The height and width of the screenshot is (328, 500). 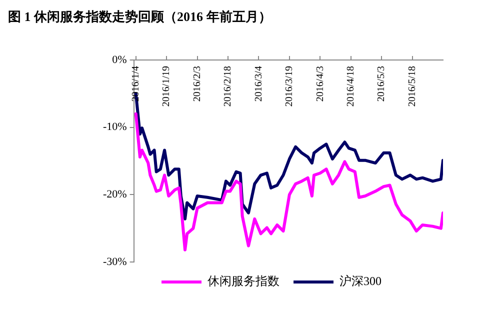 I want to click on chart-title: 图 1 休闲服务指数走势回顾（2016 年前五月）, so click(x=140, y=17).